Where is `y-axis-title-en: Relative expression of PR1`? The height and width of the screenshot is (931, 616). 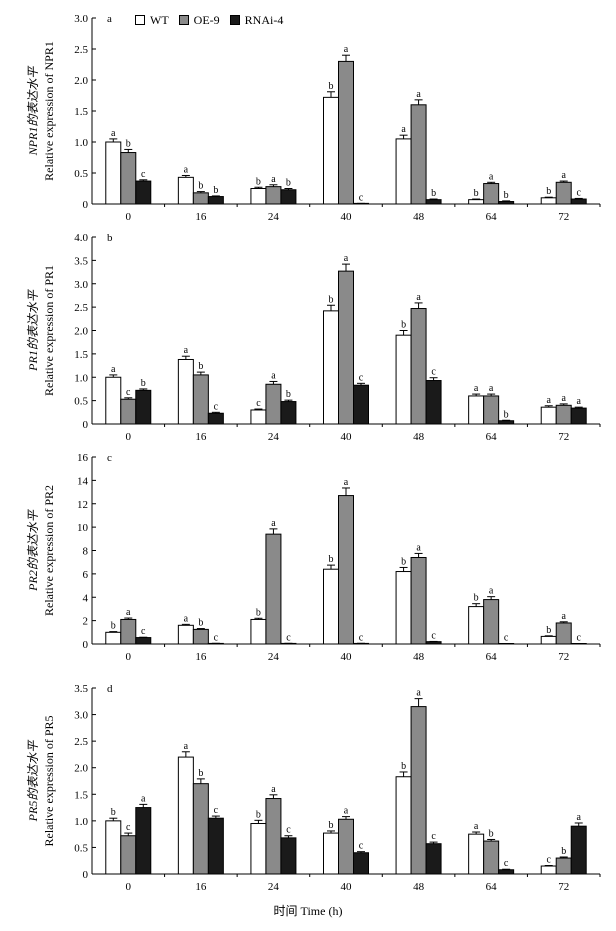 y-axis-title-en: Relative expression of PR1 is located at coordinates (49, 330).